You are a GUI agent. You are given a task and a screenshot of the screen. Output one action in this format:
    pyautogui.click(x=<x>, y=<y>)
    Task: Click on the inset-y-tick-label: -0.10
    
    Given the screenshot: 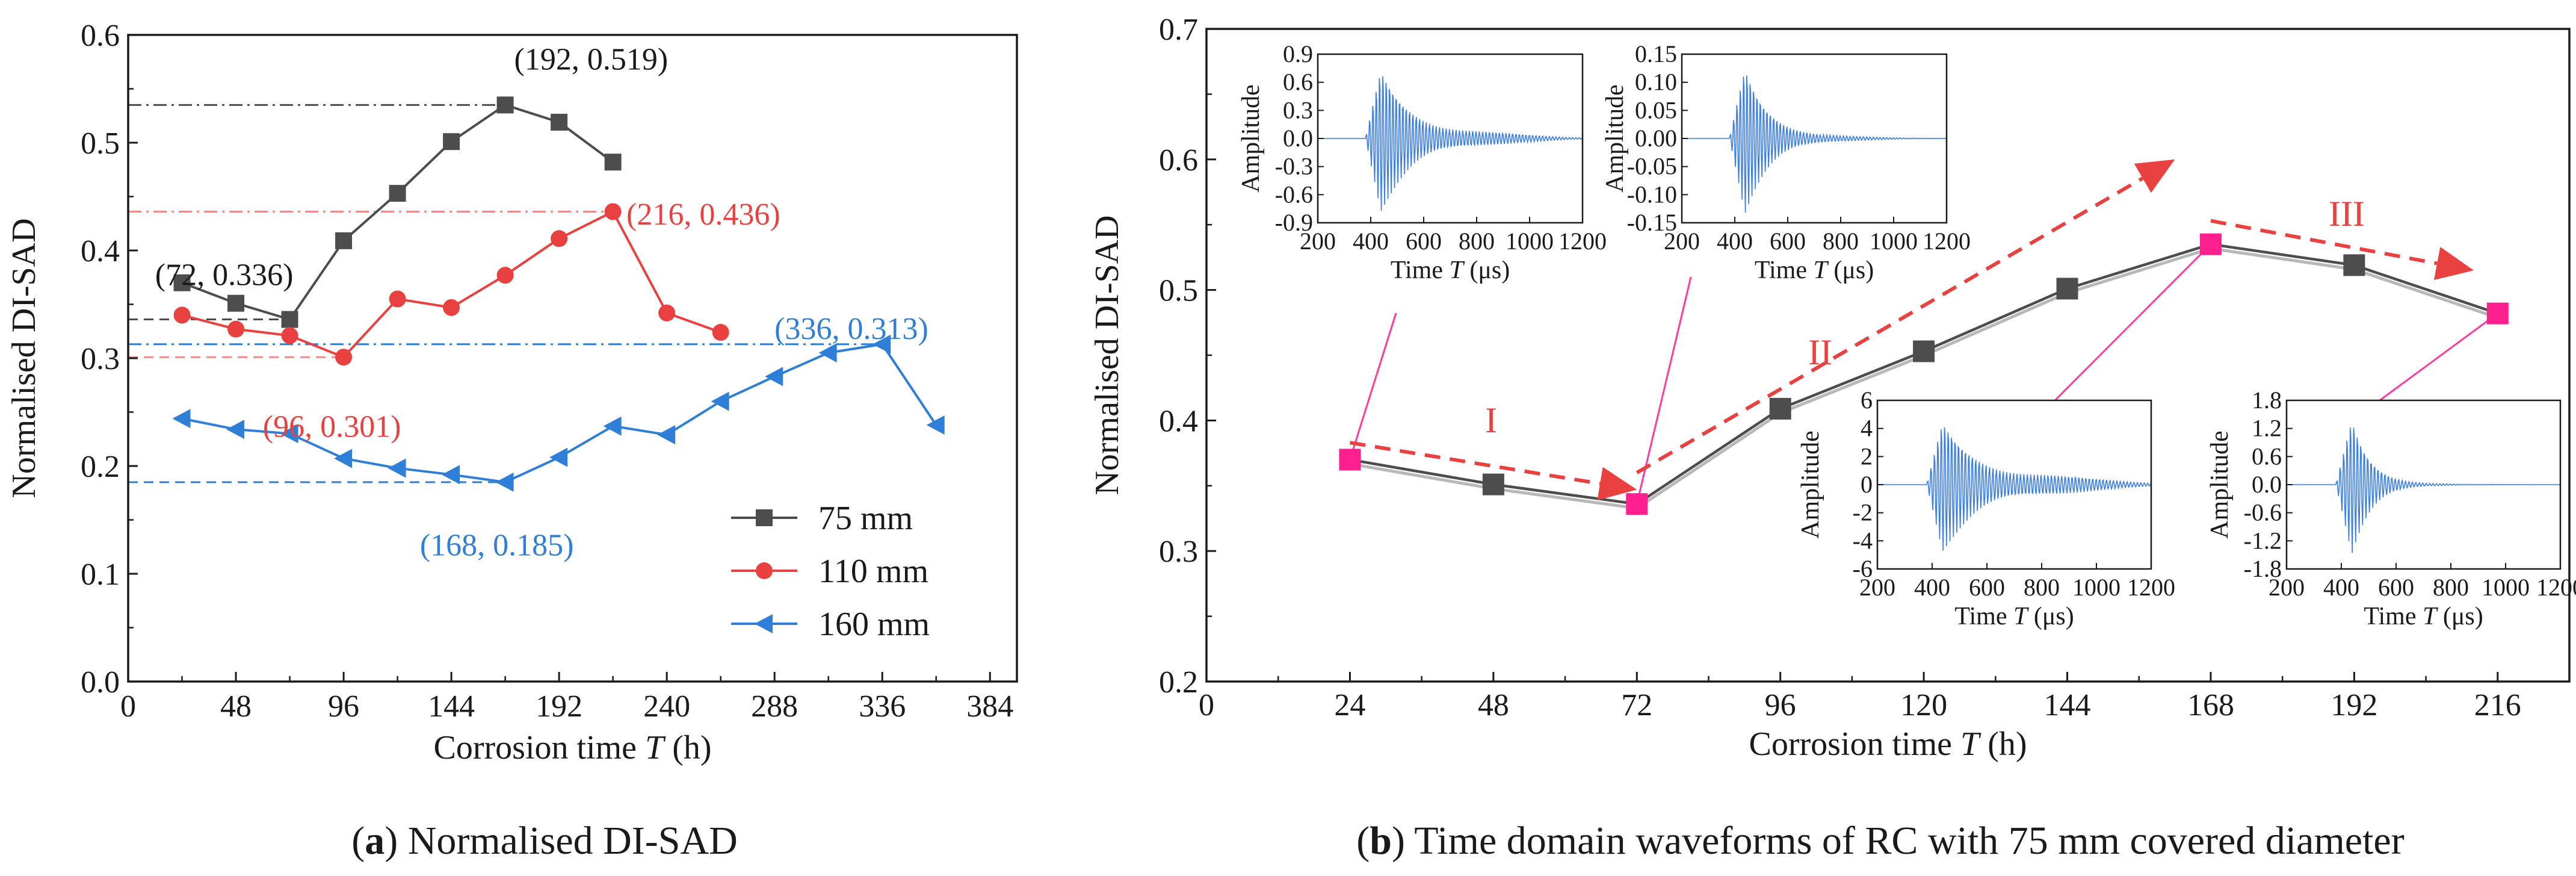 What is the action you would take?
    pyautogui.click(x=1652, y=194)
    